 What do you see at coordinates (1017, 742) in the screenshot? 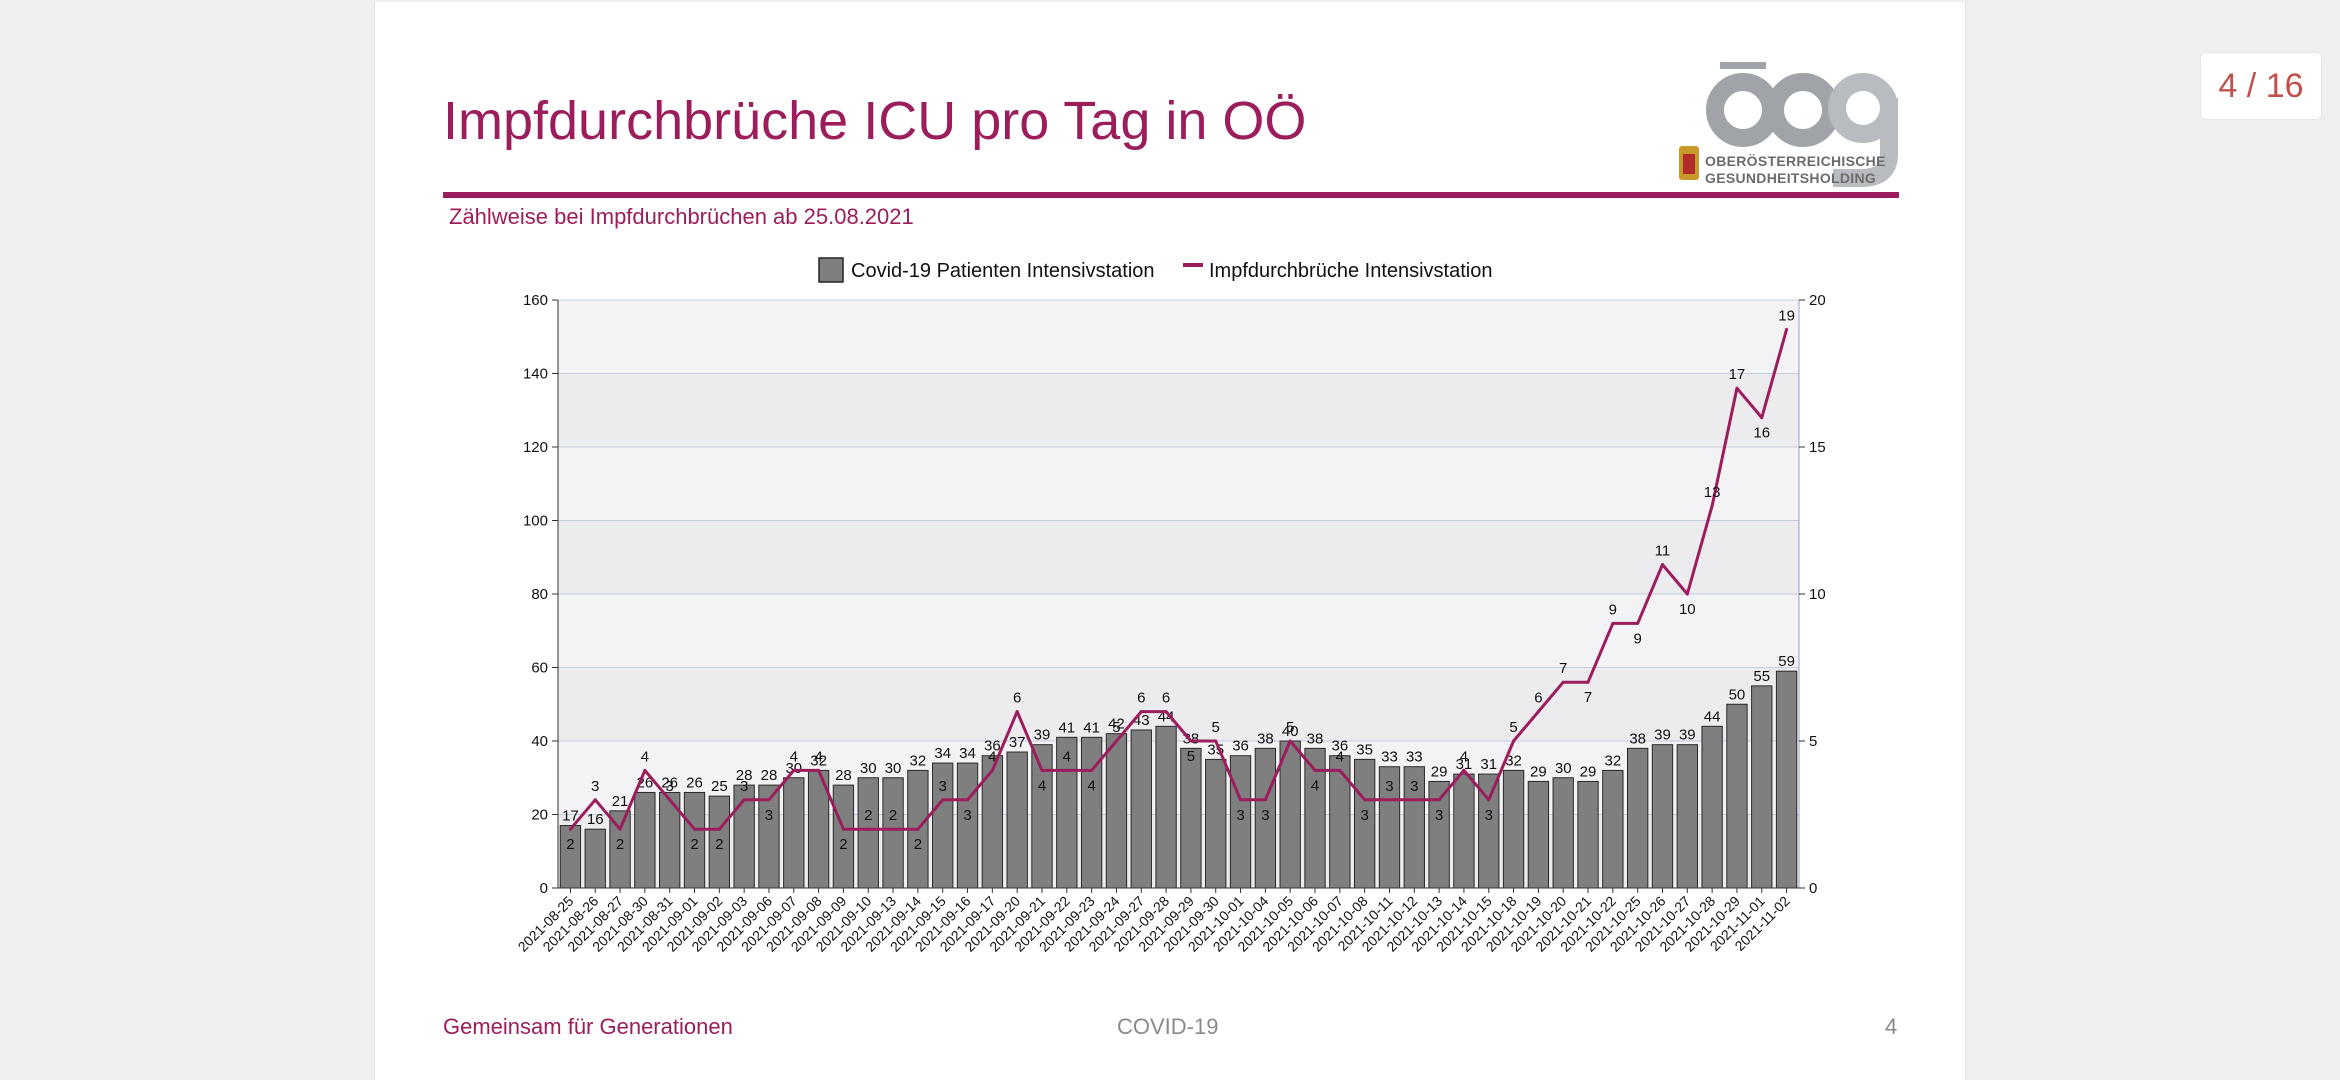
I see `bar-value-label: 37` at bounding box center [1017, 742].